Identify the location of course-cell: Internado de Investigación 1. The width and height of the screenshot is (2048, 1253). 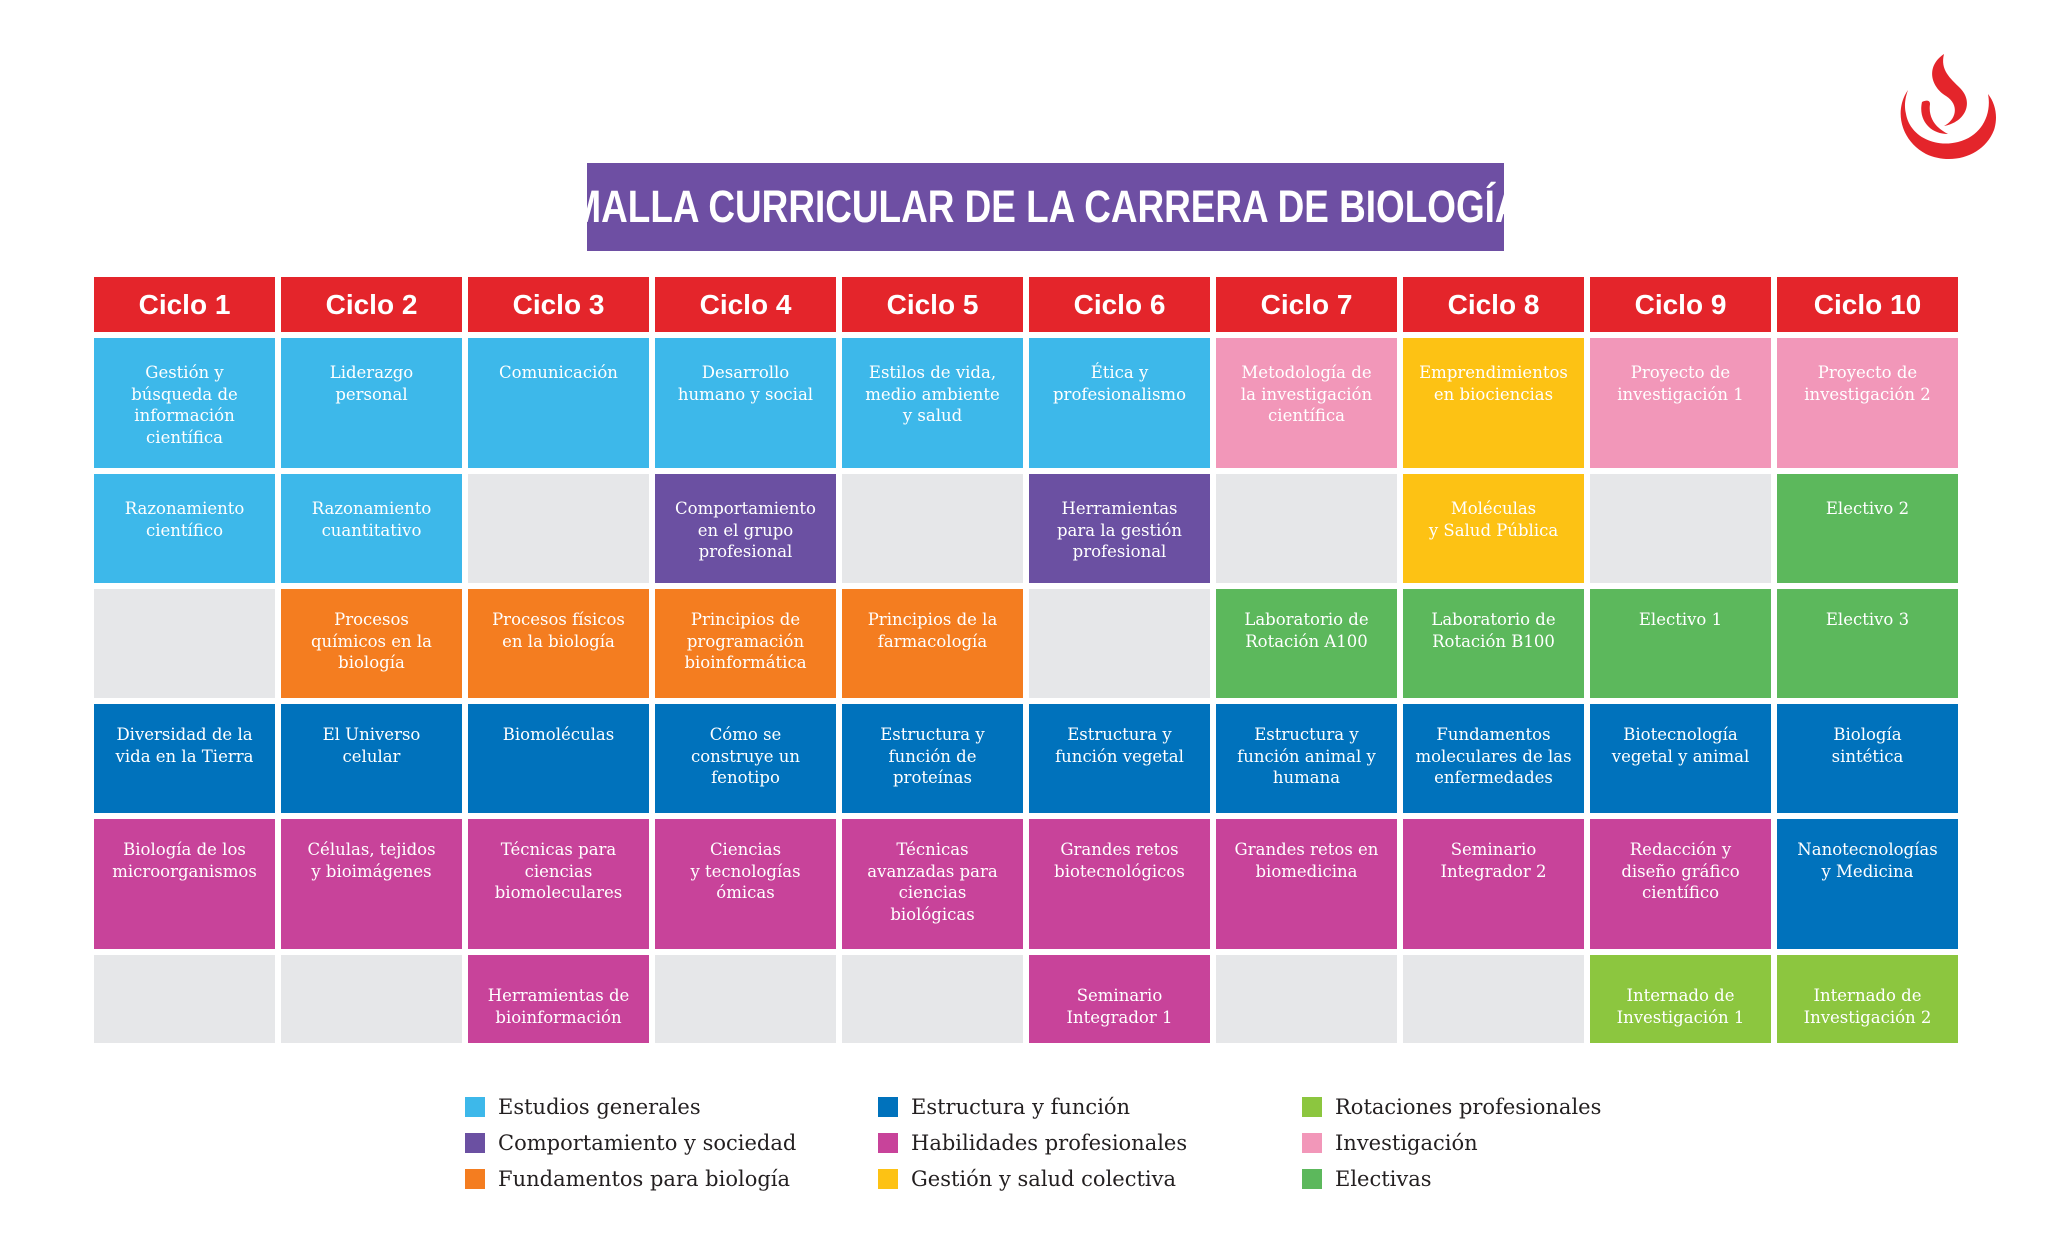
(1680, 999).